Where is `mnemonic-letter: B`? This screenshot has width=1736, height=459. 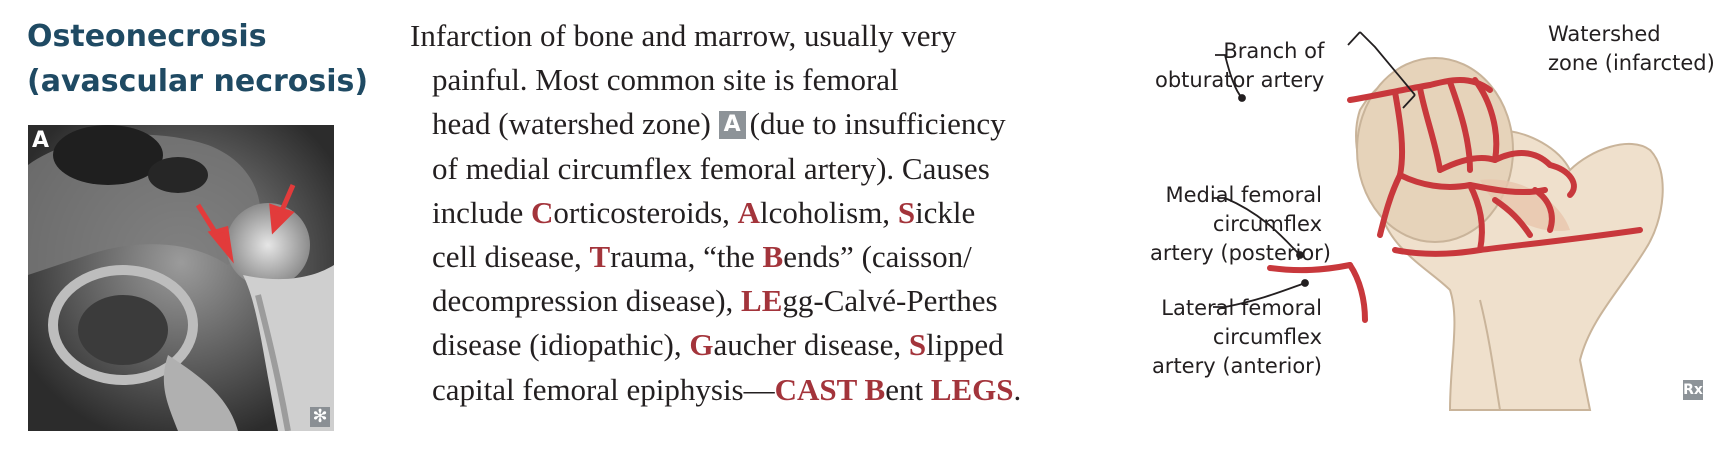 mnemonic-letter: B is located at coordinates (773, 257).